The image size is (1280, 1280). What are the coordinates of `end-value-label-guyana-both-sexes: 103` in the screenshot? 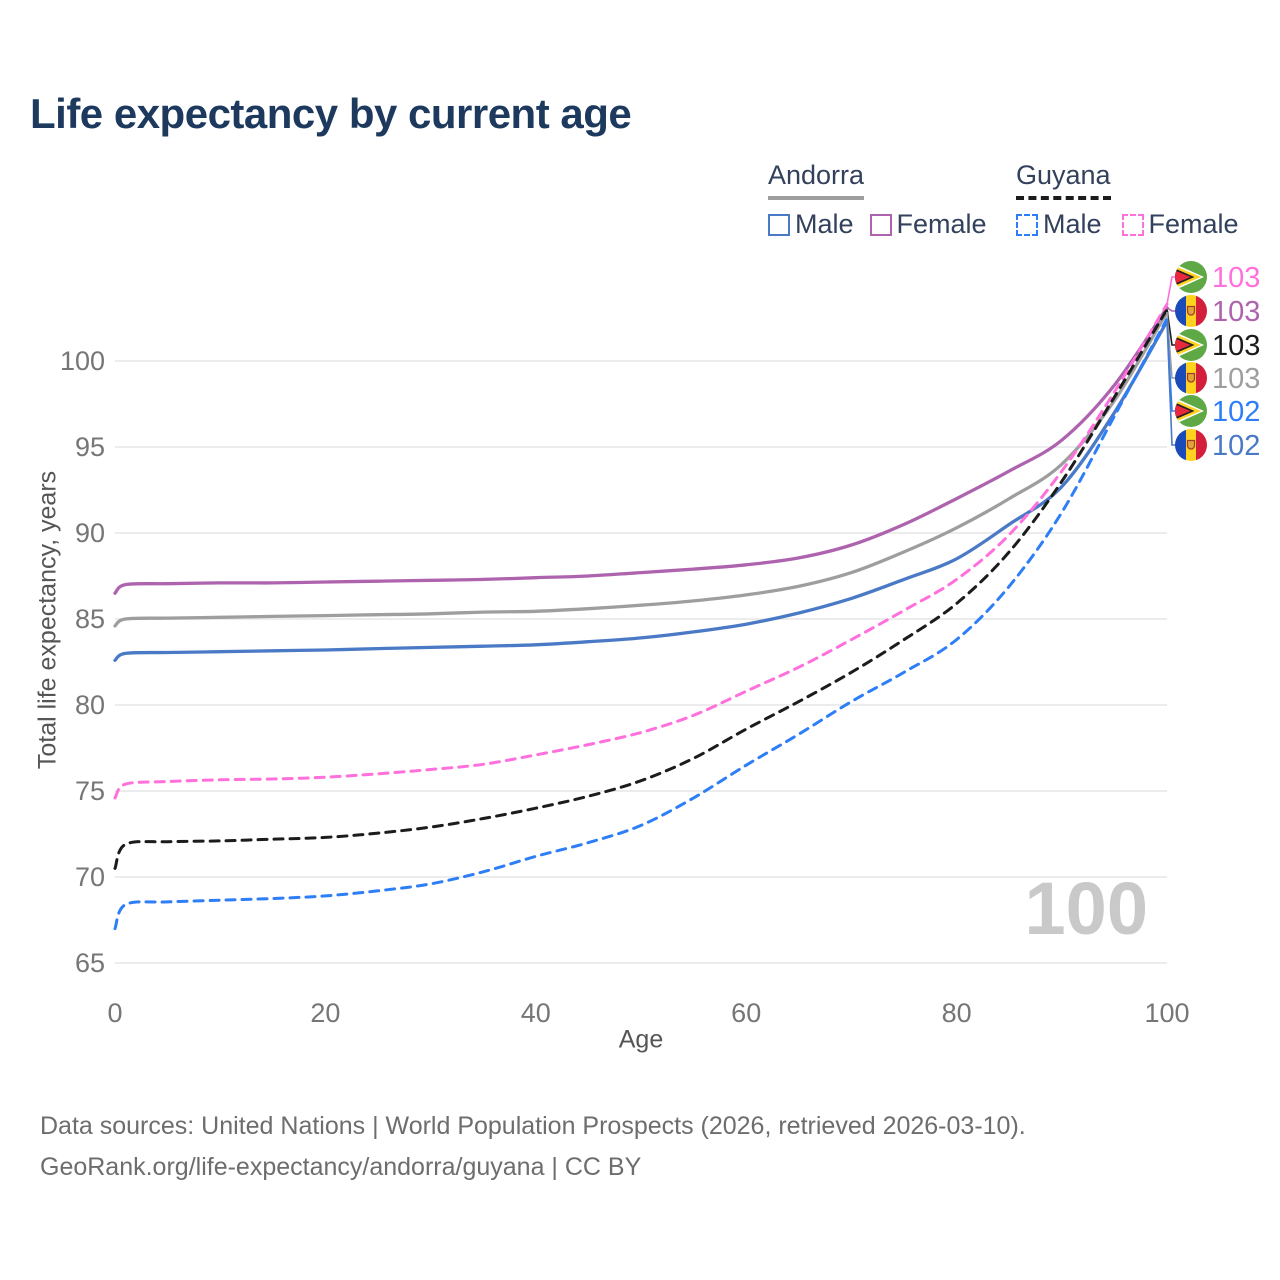 It's located at (1236, 346).